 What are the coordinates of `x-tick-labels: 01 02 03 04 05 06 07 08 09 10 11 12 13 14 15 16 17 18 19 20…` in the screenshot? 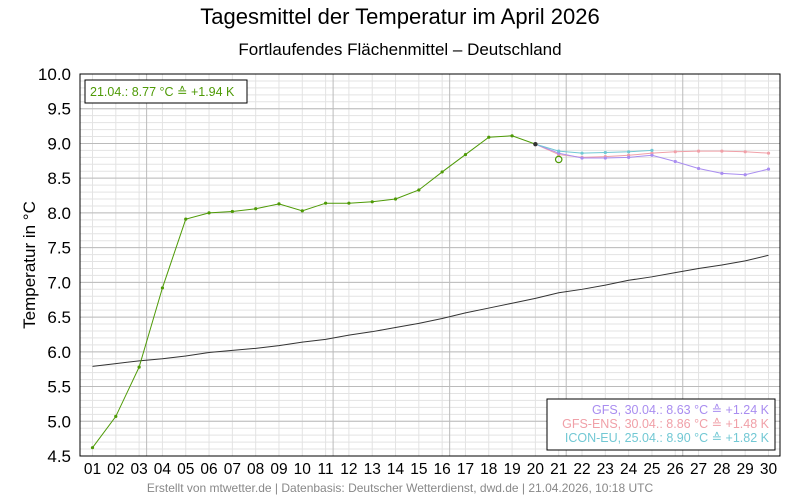 It's located at (431, 469).